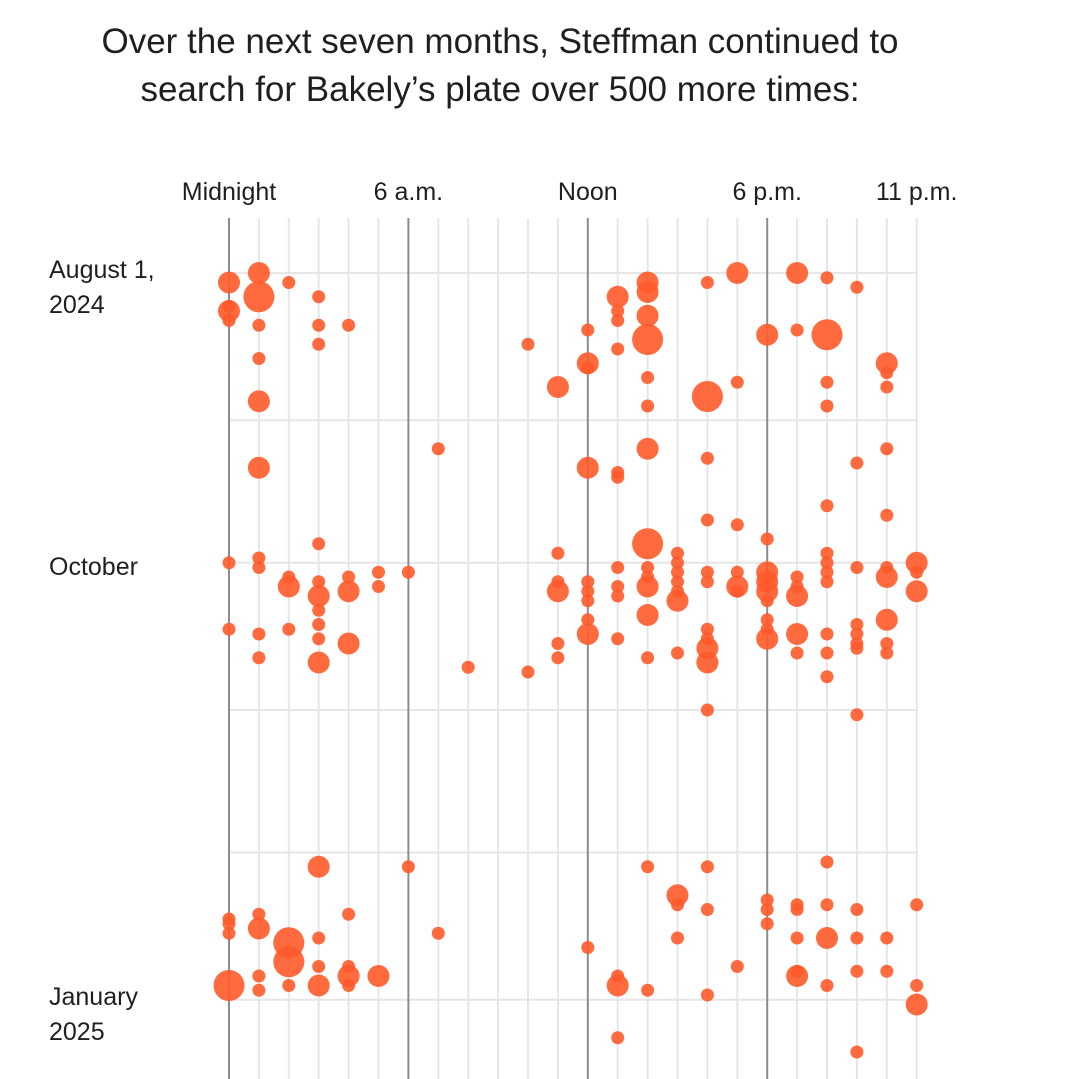 The width and height of the screenshot is (1079, 1079). Describe the element at coordinates (93, 567) in the screenshot. I see `date-row-label: October` at that location.